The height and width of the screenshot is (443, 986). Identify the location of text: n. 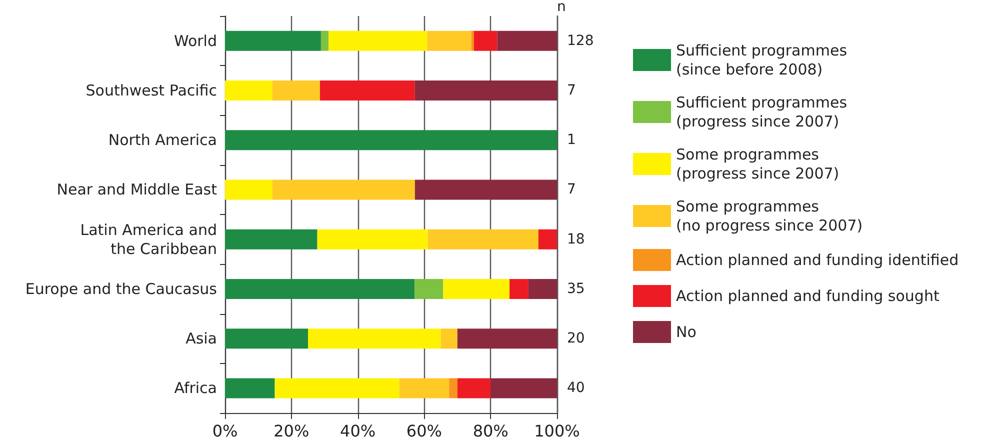
(561, 7).